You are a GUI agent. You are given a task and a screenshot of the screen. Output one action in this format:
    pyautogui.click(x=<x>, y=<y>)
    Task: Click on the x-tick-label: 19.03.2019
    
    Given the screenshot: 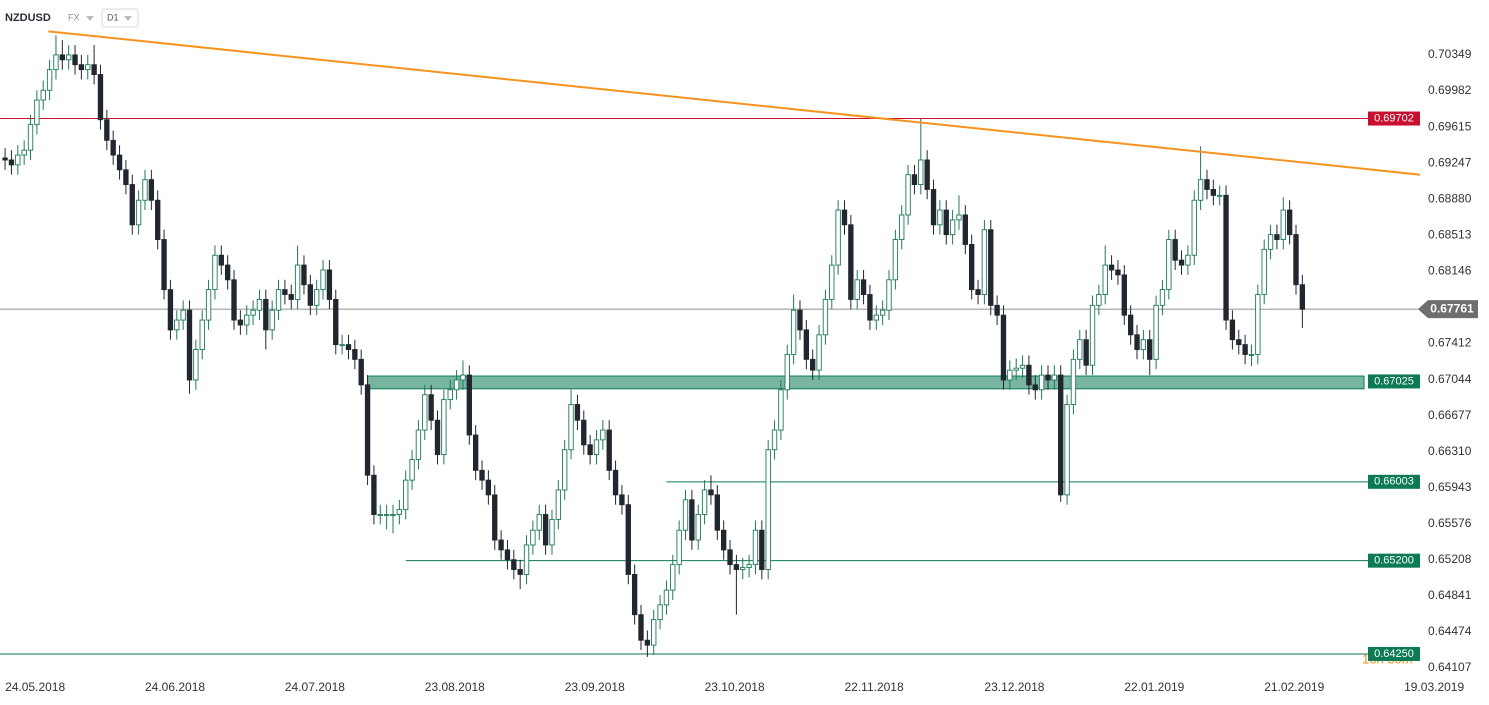 What is the action you would take?
    pyautogui.click(x=1434, y=687)
    